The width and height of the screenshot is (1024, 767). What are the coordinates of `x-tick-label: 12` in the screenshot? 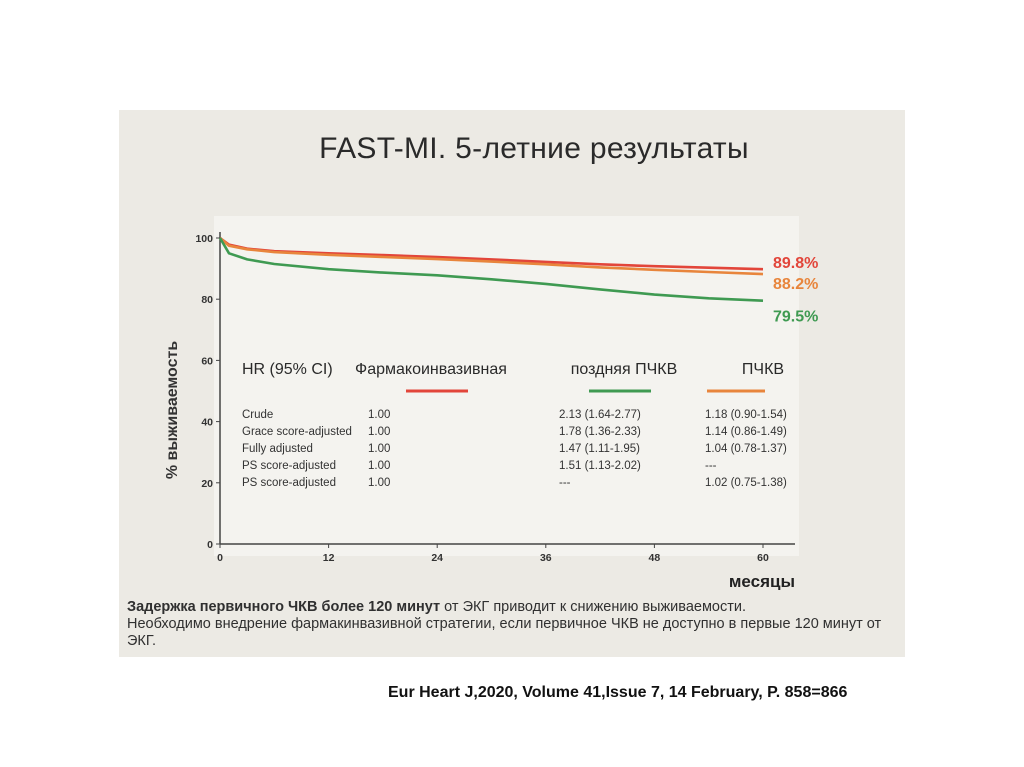 It's located at (329, 558).